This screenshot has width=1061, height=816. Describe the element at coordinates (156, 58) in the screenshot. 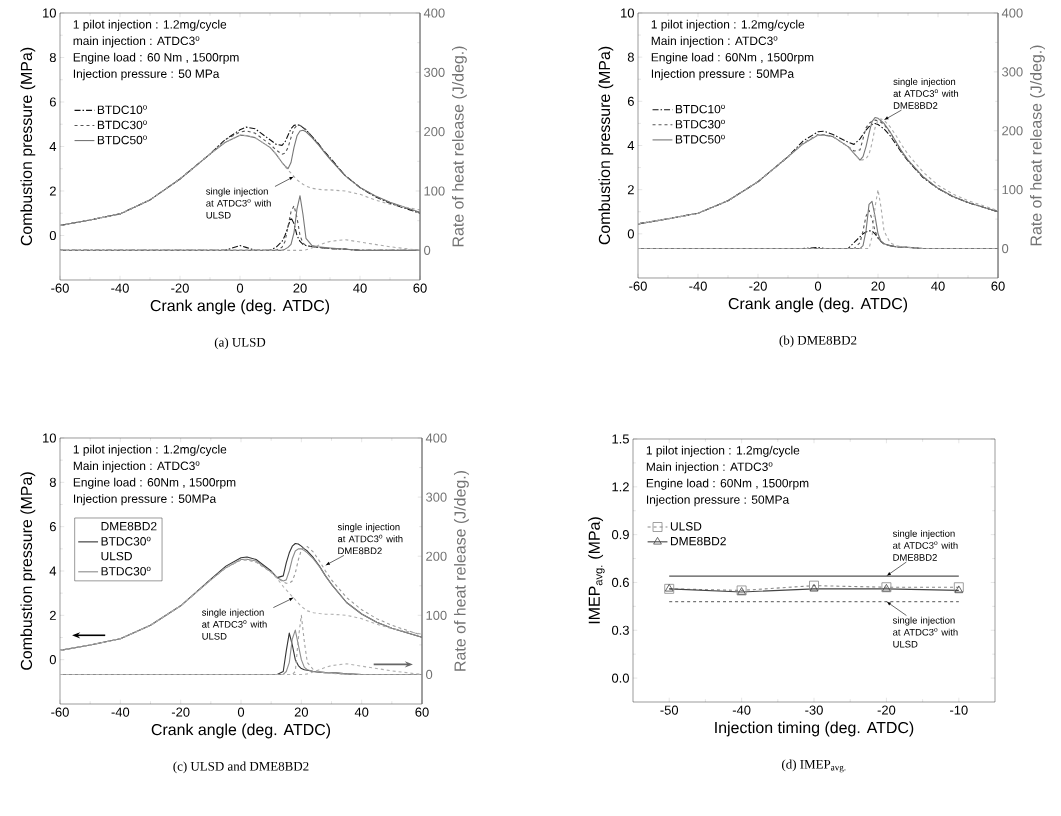

I see `annotation: Engine load : 60 Nm , 1500rpm` at that location.